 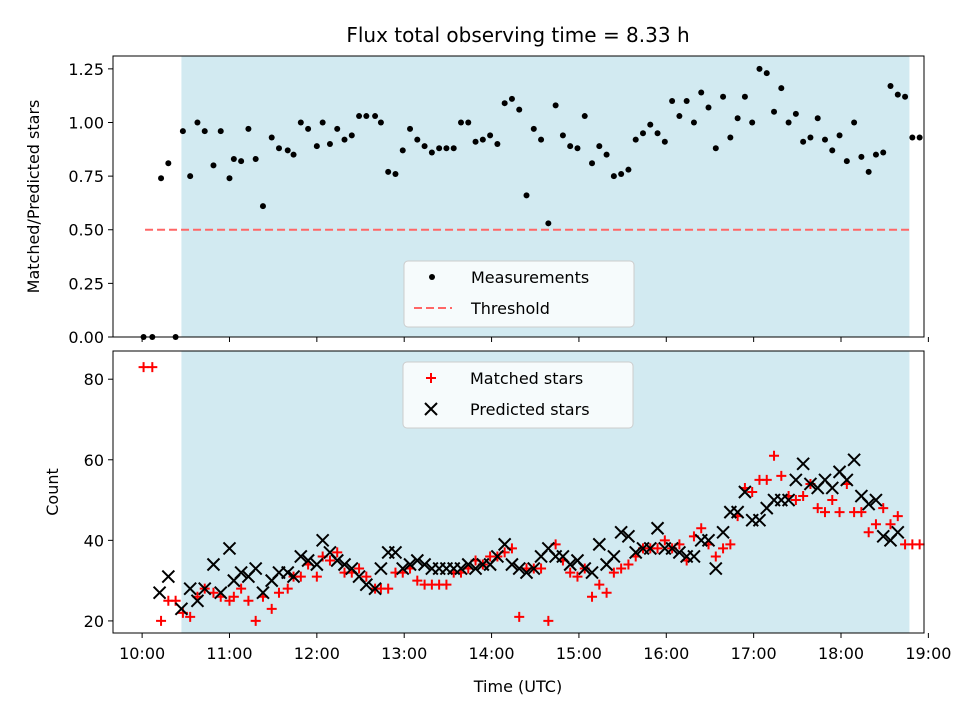 I want to click on legend-box, so click(x=518, y=395).